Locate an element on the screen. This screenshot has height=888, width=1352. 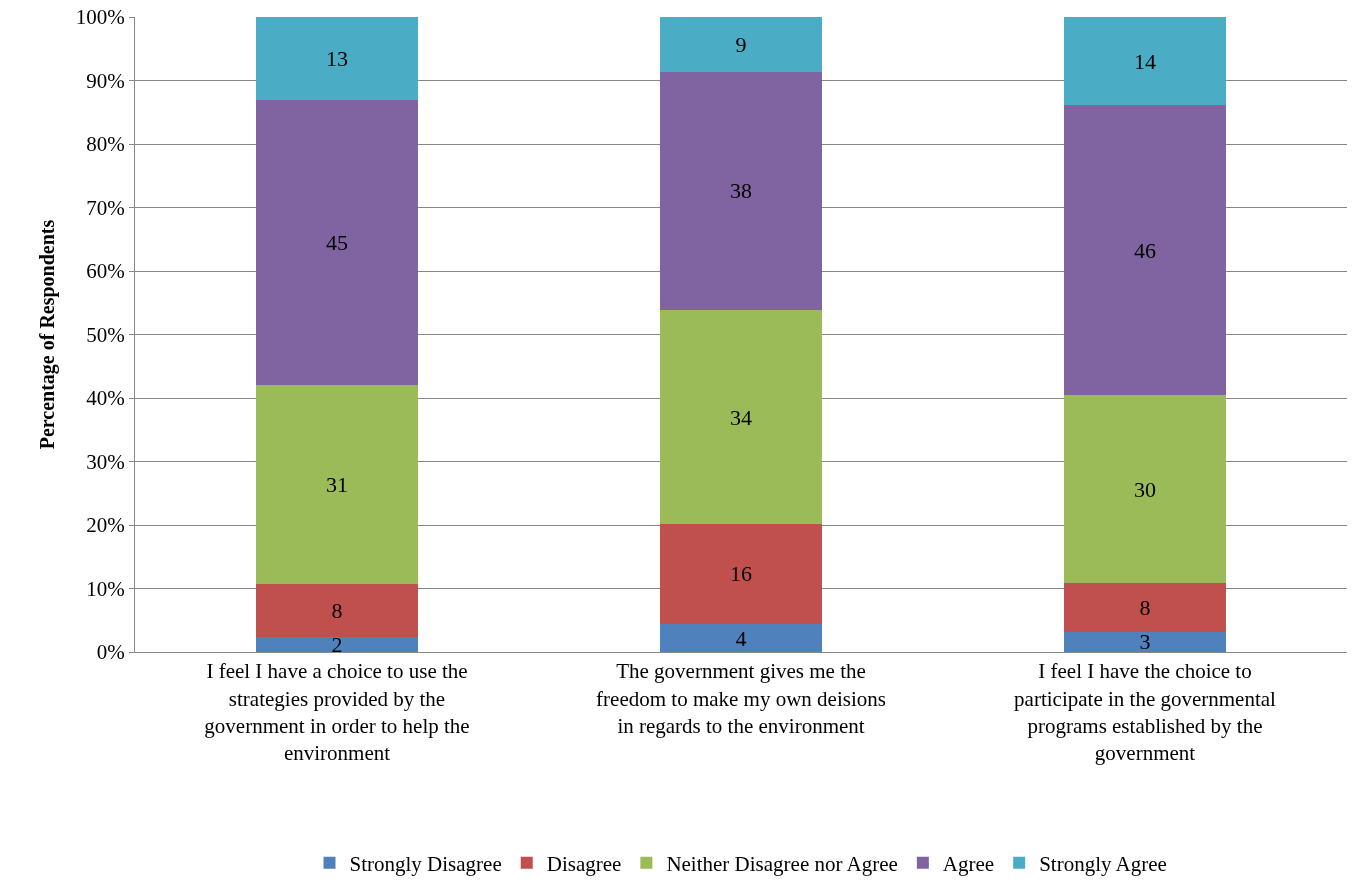
data-label: 34 is located at coordinates (741, 417).